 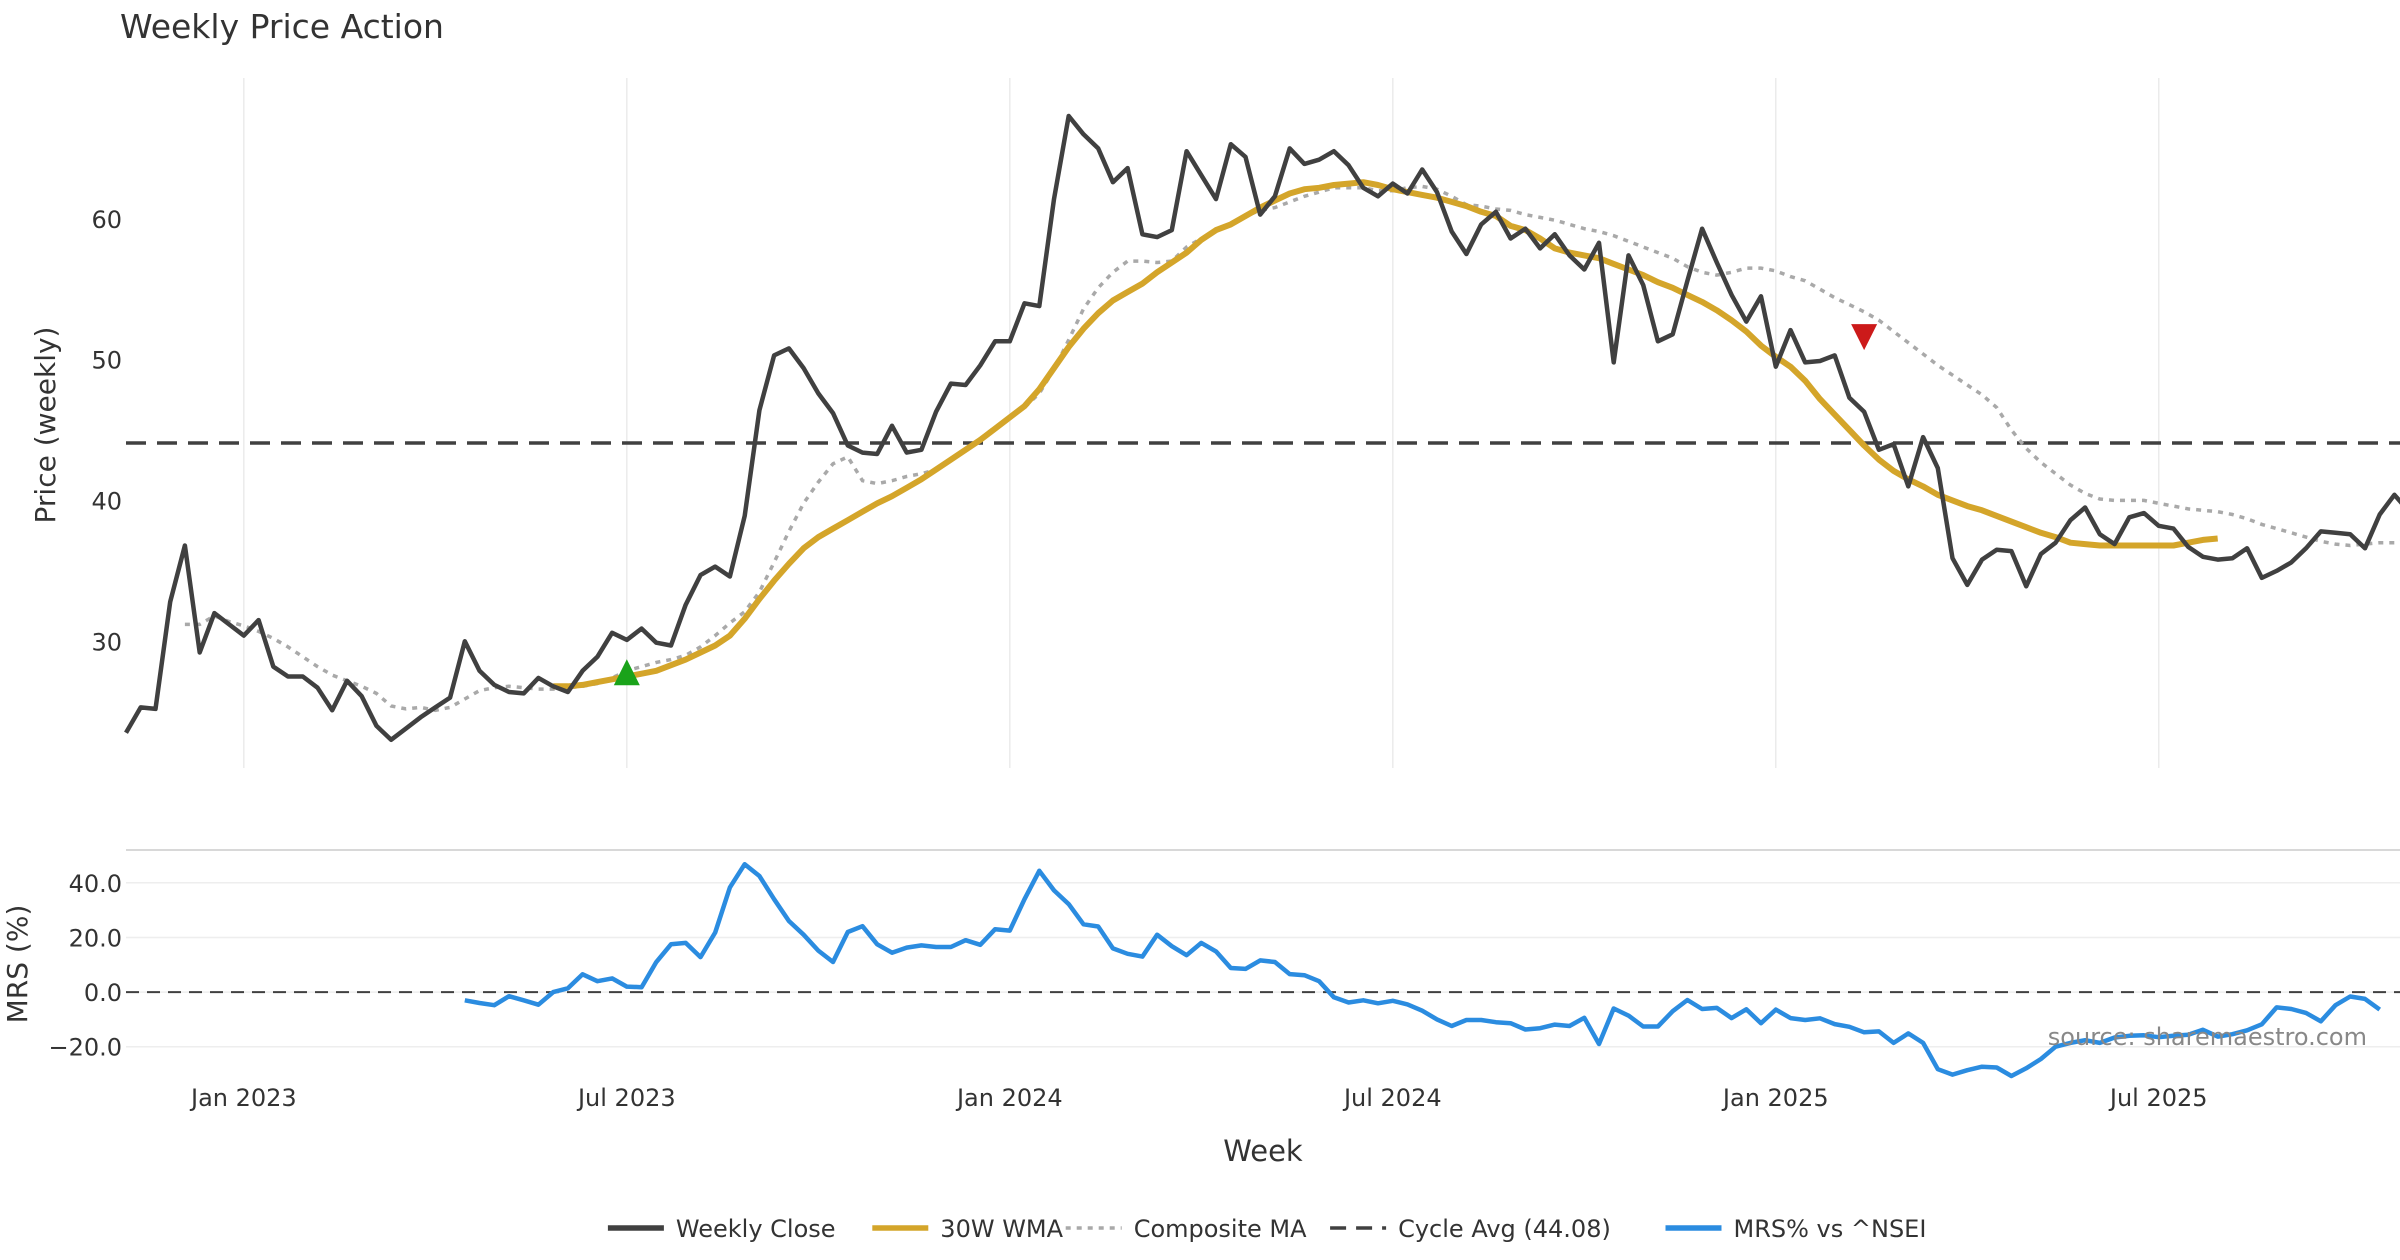 What do you see at coordinates (95, 938) in the screenshot?
I see `mrs-y-tick-label: 20.0` at bounding box center [95, 938].